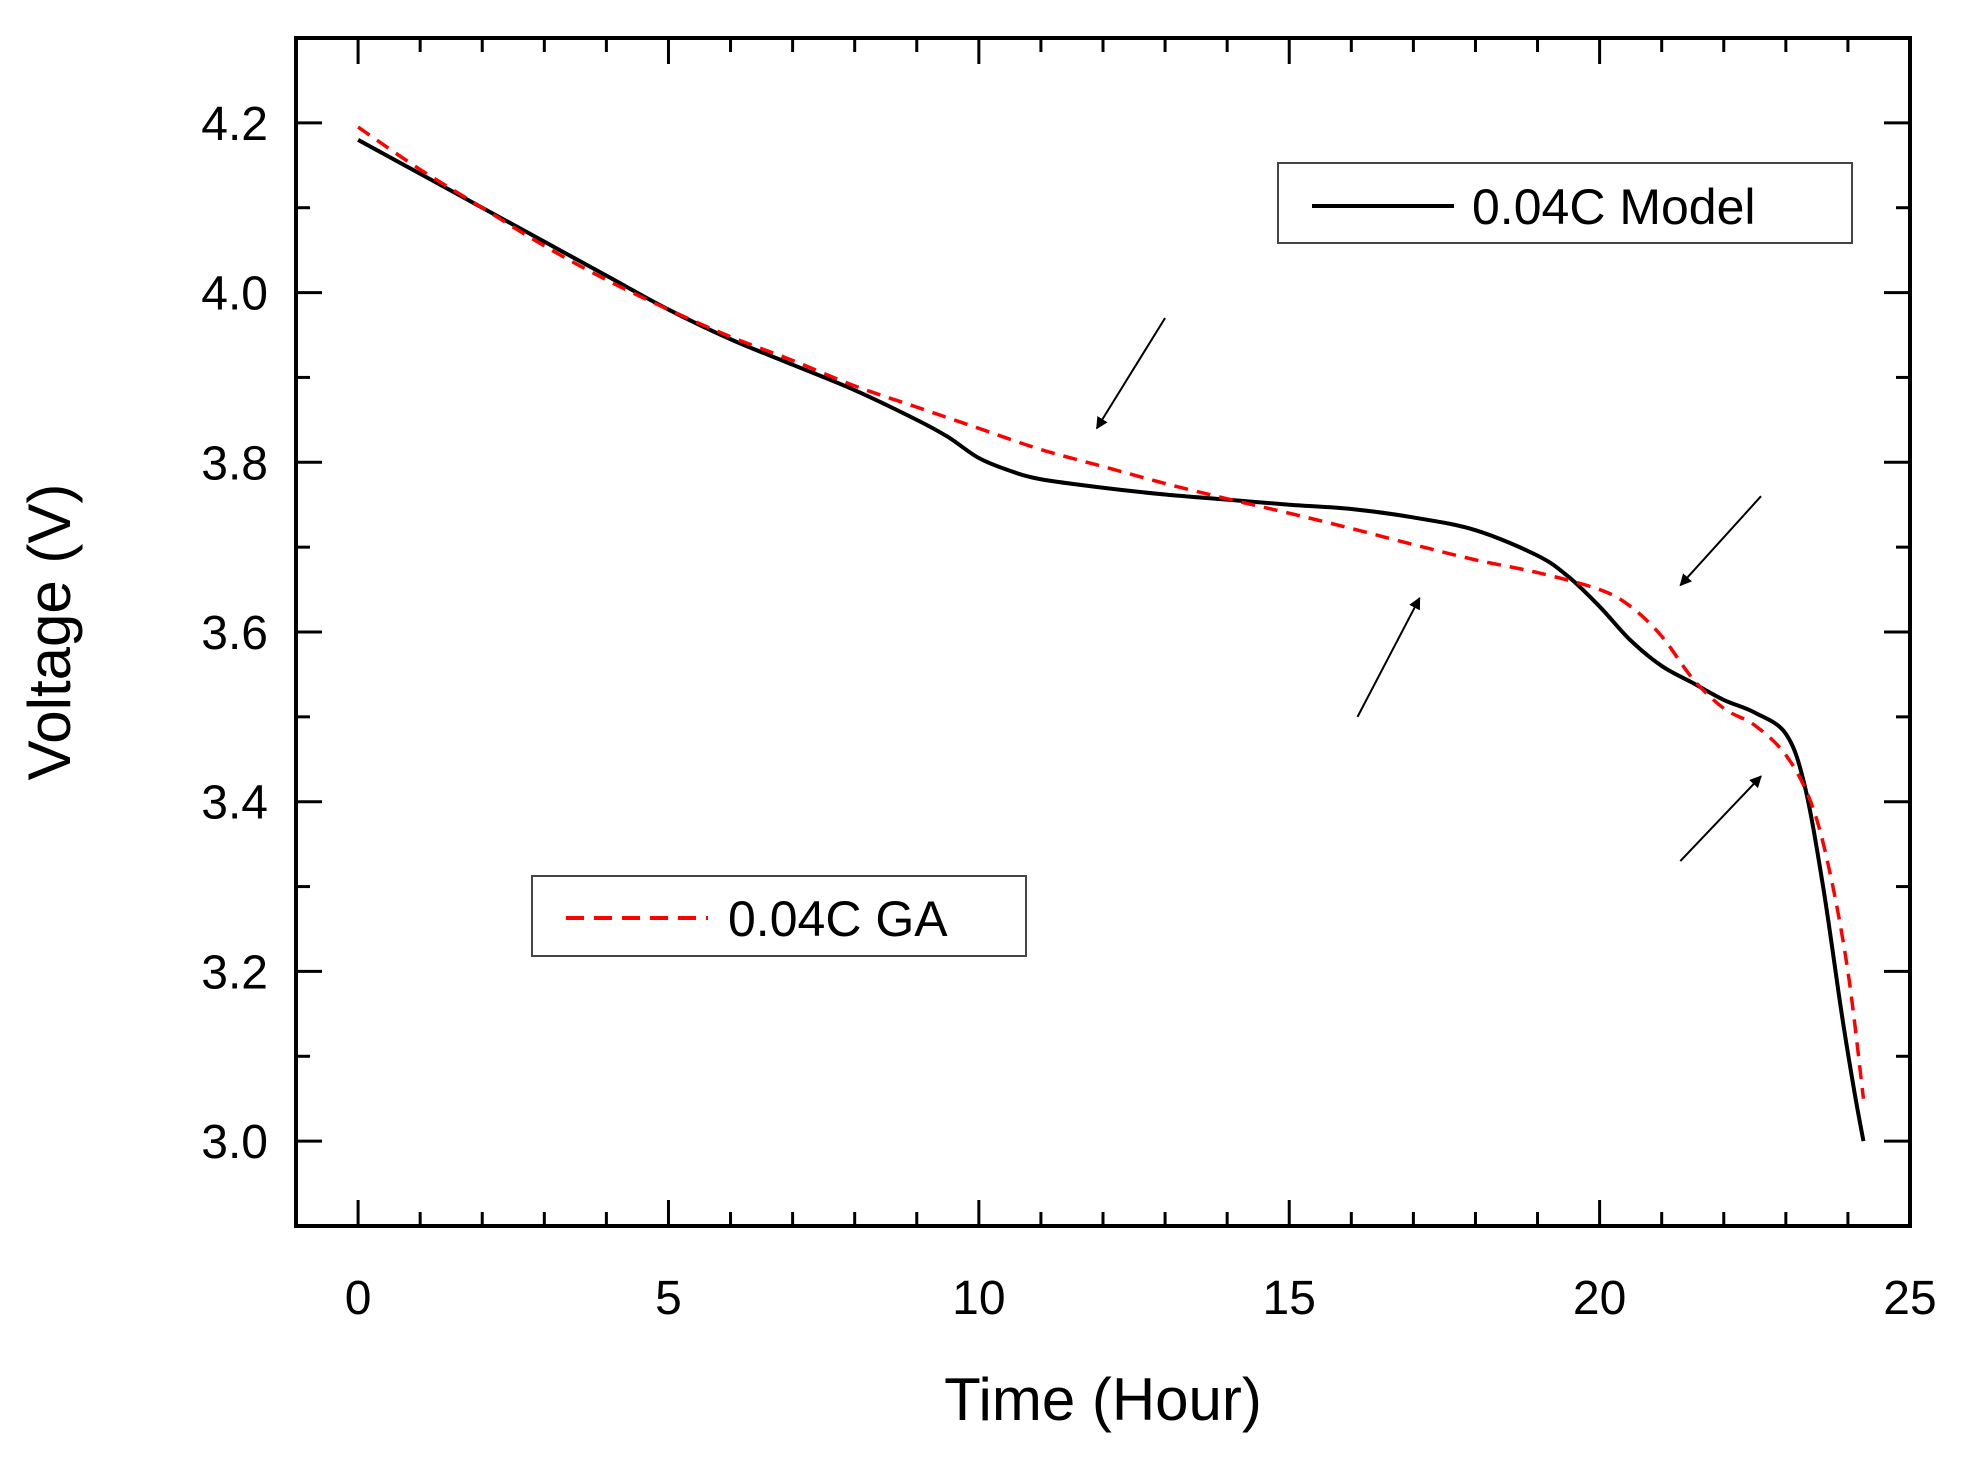 Image resolution: width=1982 pixels, height=1458 pixels. I want to click on annotations, so click(1428, 589).